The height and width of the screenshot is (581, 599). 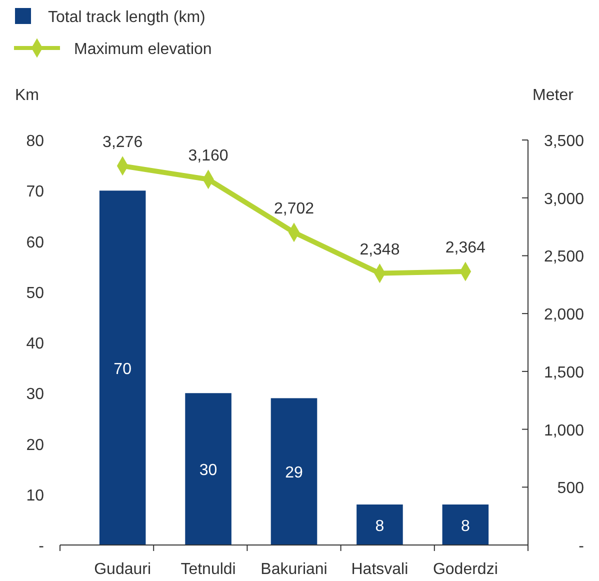 What do you see at coordinates (553, 95) in the screenshot?
I see `y2-axis-title: Meter` at bounding box center [553, 95].